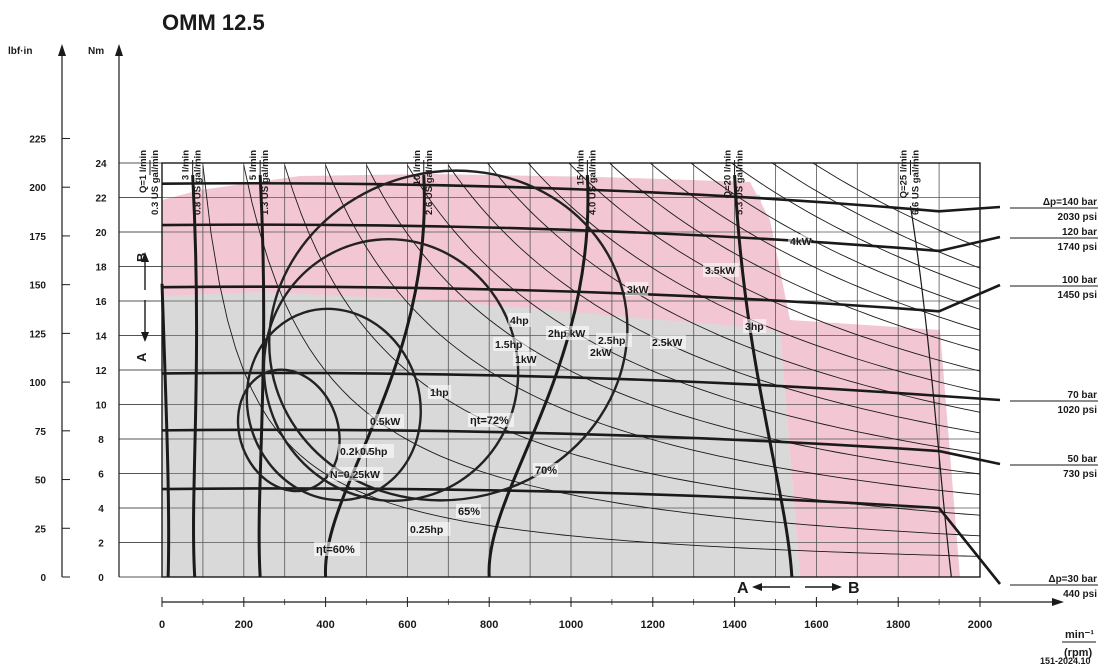 The height and width of the screenshot is (669, 1108). I want to click on power-label: 0.25hp, so click(426, 530).